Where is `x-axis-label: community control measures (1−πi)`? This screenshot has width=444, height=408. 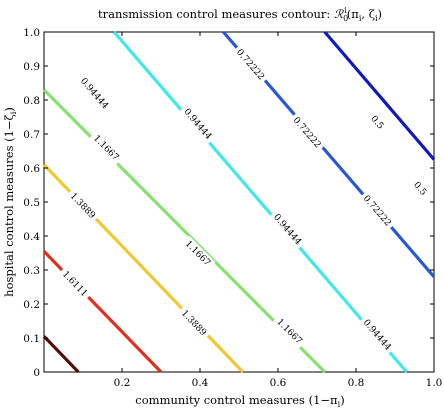 x-axis-label: community control measures (1−πi) is located at coordinates (239, 400).